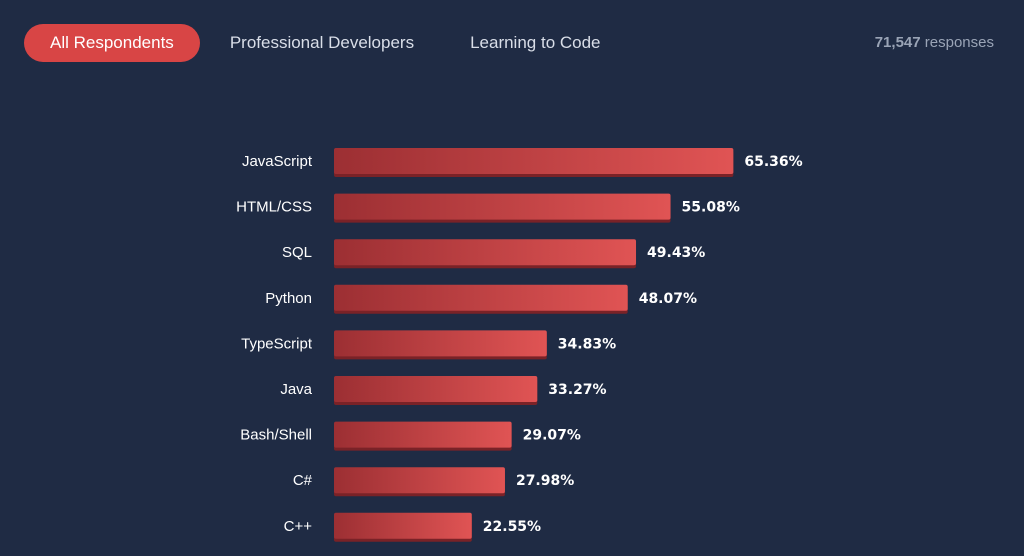 This screenshot has height=556, width=1024. I want to click on tab-professional-developers: Professional Developers, so click(322, 42).